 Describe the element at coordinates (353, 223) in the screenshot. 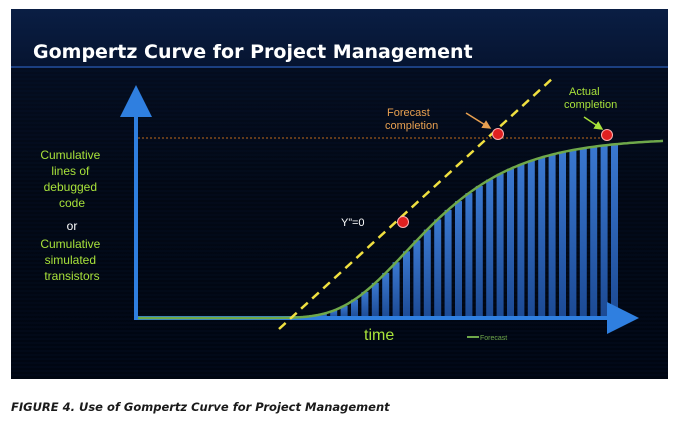

I see `inflection-label: Y”=0` at that location.